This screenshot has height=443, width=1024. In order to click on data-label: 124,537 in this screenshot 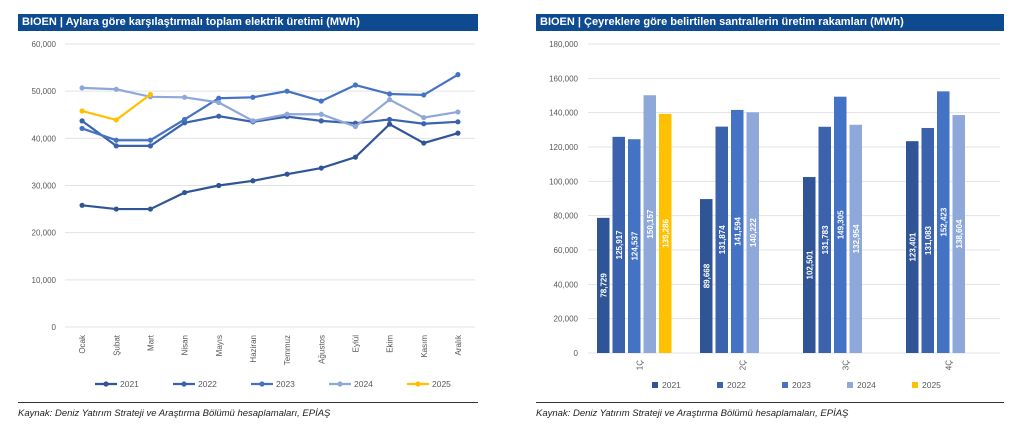, I will do `click(634, 245)`.